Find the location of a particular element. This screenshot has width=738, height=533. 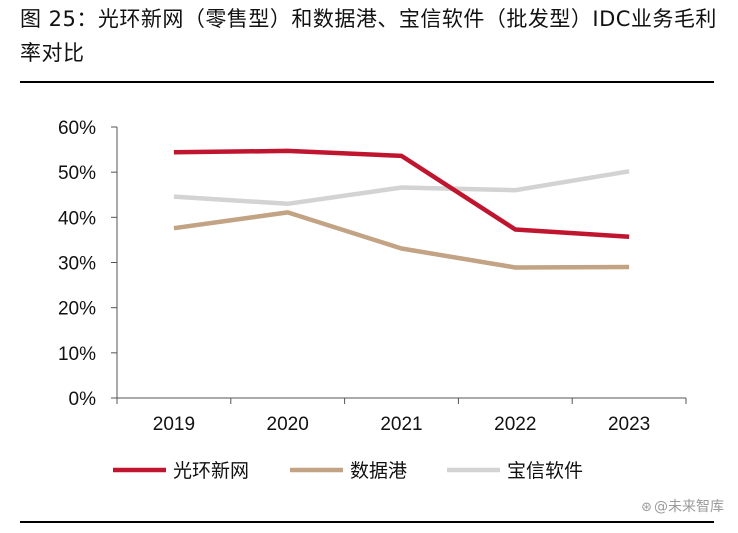

x-tick-label: 2023 is located at coordinates (629, 424).